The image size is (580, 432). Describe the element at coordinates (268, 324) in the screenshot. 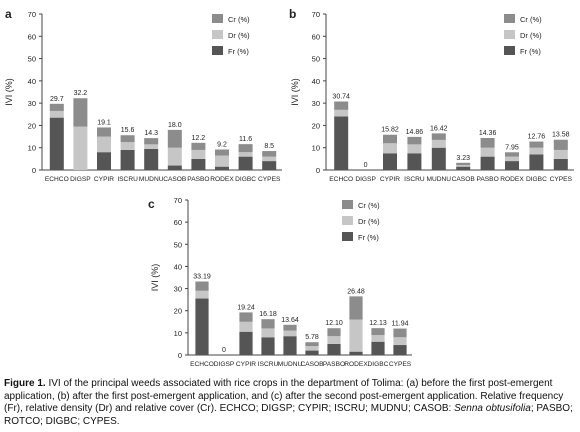

I see `panel-c-bar-iscru-cr` at that location.